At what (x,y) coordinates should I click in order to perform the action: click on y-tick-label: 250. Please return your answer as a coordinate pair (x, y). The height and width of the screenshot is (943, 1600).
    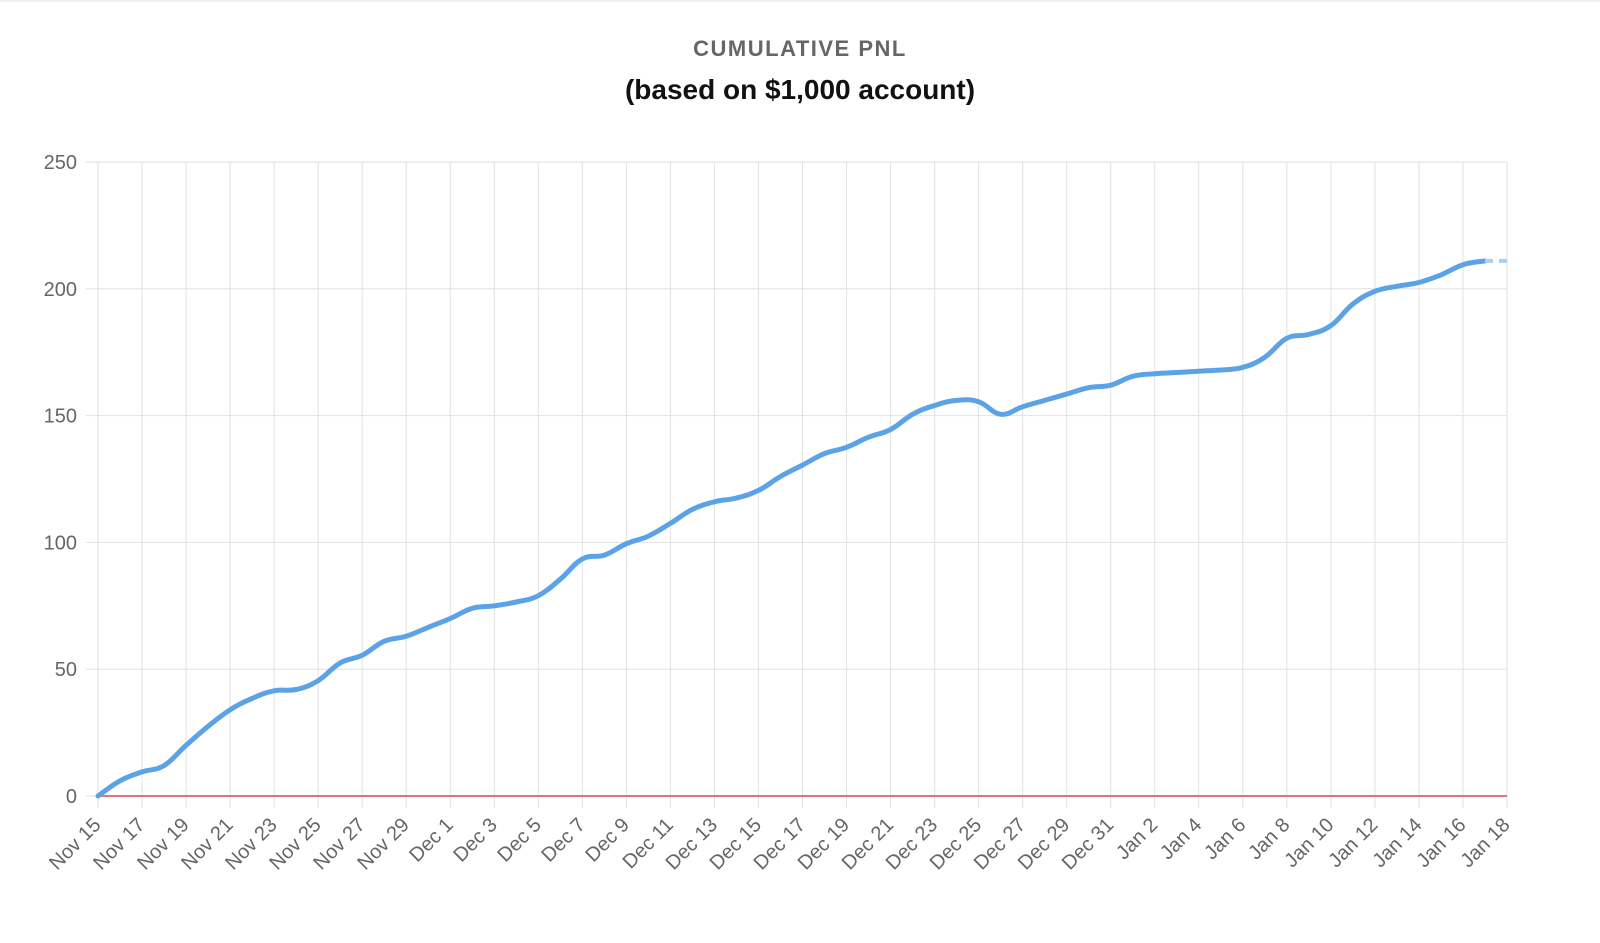
    Looking at the image, I should click on (60, 163).